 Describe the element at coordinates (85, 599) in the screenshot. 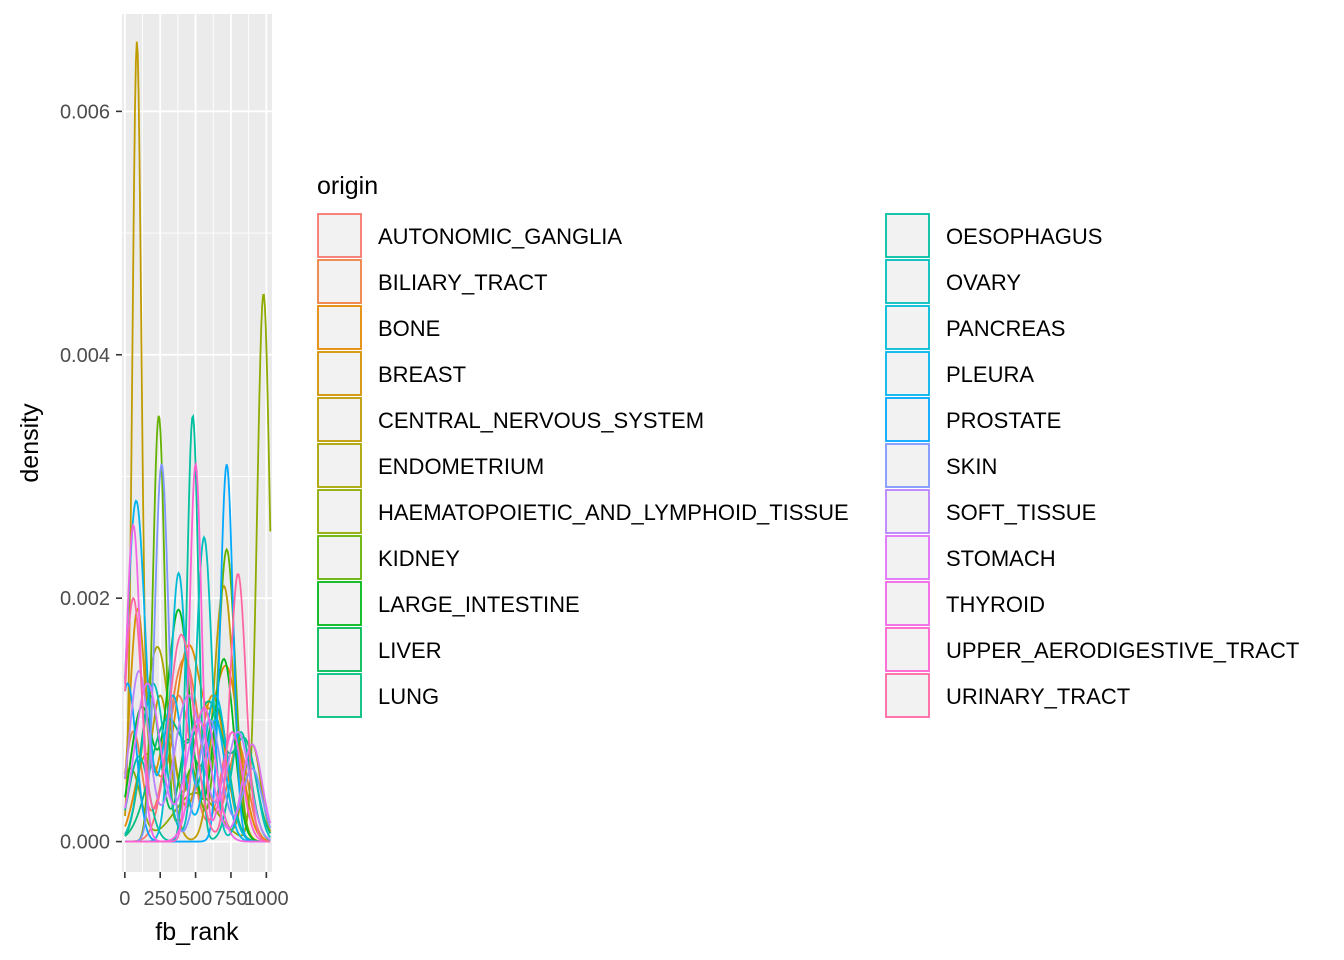

I see `y-tick-label: 0.002` at that location.